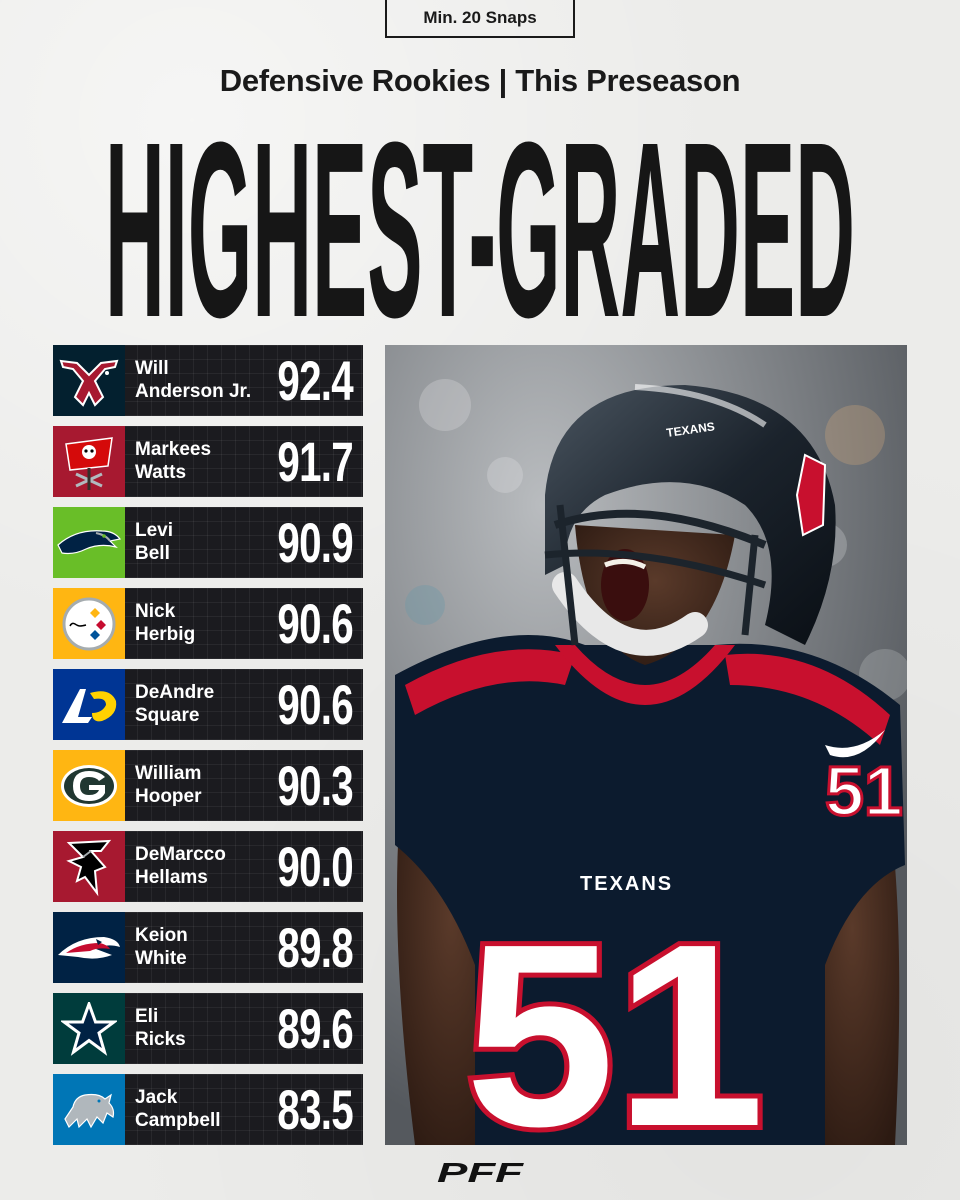 The image size is (960, 1200). What do you see at coordinates (180, 866) in the screenshot?
I see `player-name: DeMarcco Hellams` at bounding box center [180, 866].